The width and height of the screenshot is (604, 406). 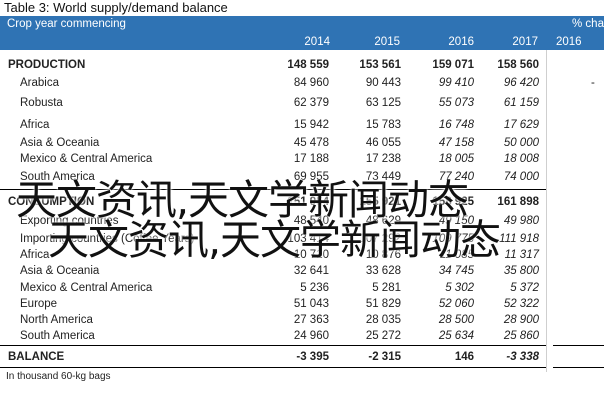 I want to click on consumption-total-2014: 151 954, so click(x=308, y=202).